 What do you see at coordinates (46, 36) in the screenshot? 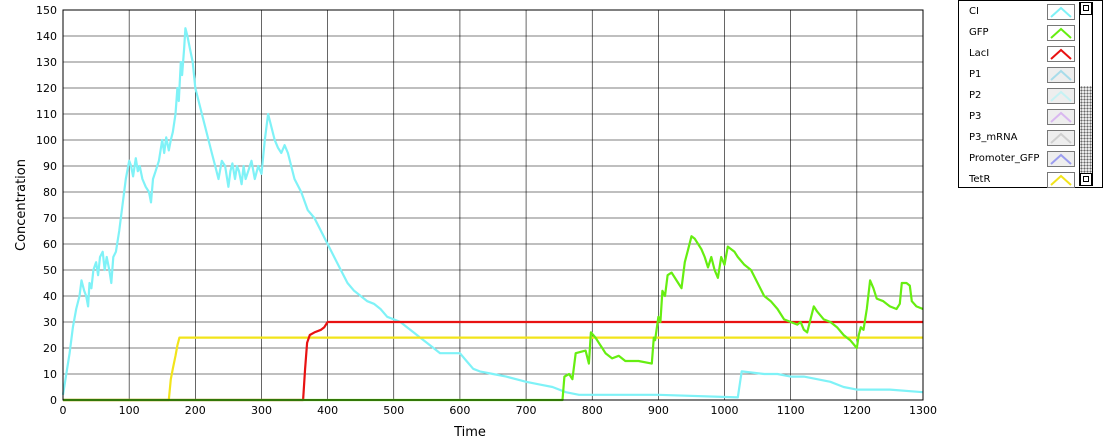
I see `y-tick-label: 140` at bounding box center [46, 36].